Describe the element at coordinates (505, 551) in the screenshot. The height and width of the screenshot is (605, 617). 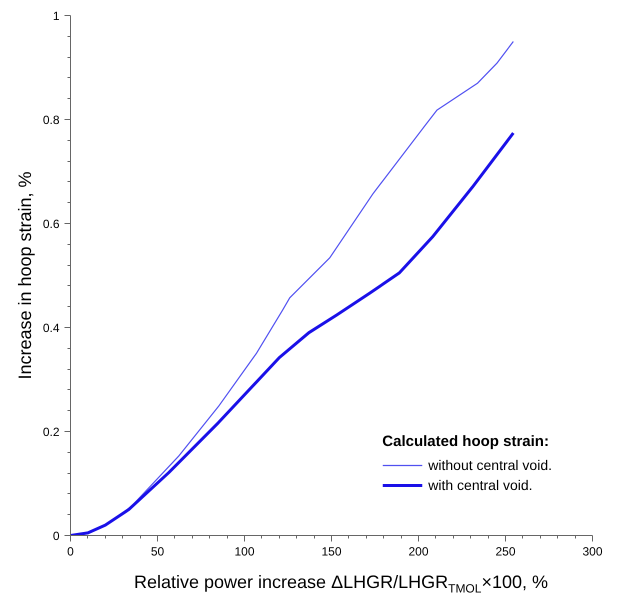
I see `x-tick-label: 250` at that location.